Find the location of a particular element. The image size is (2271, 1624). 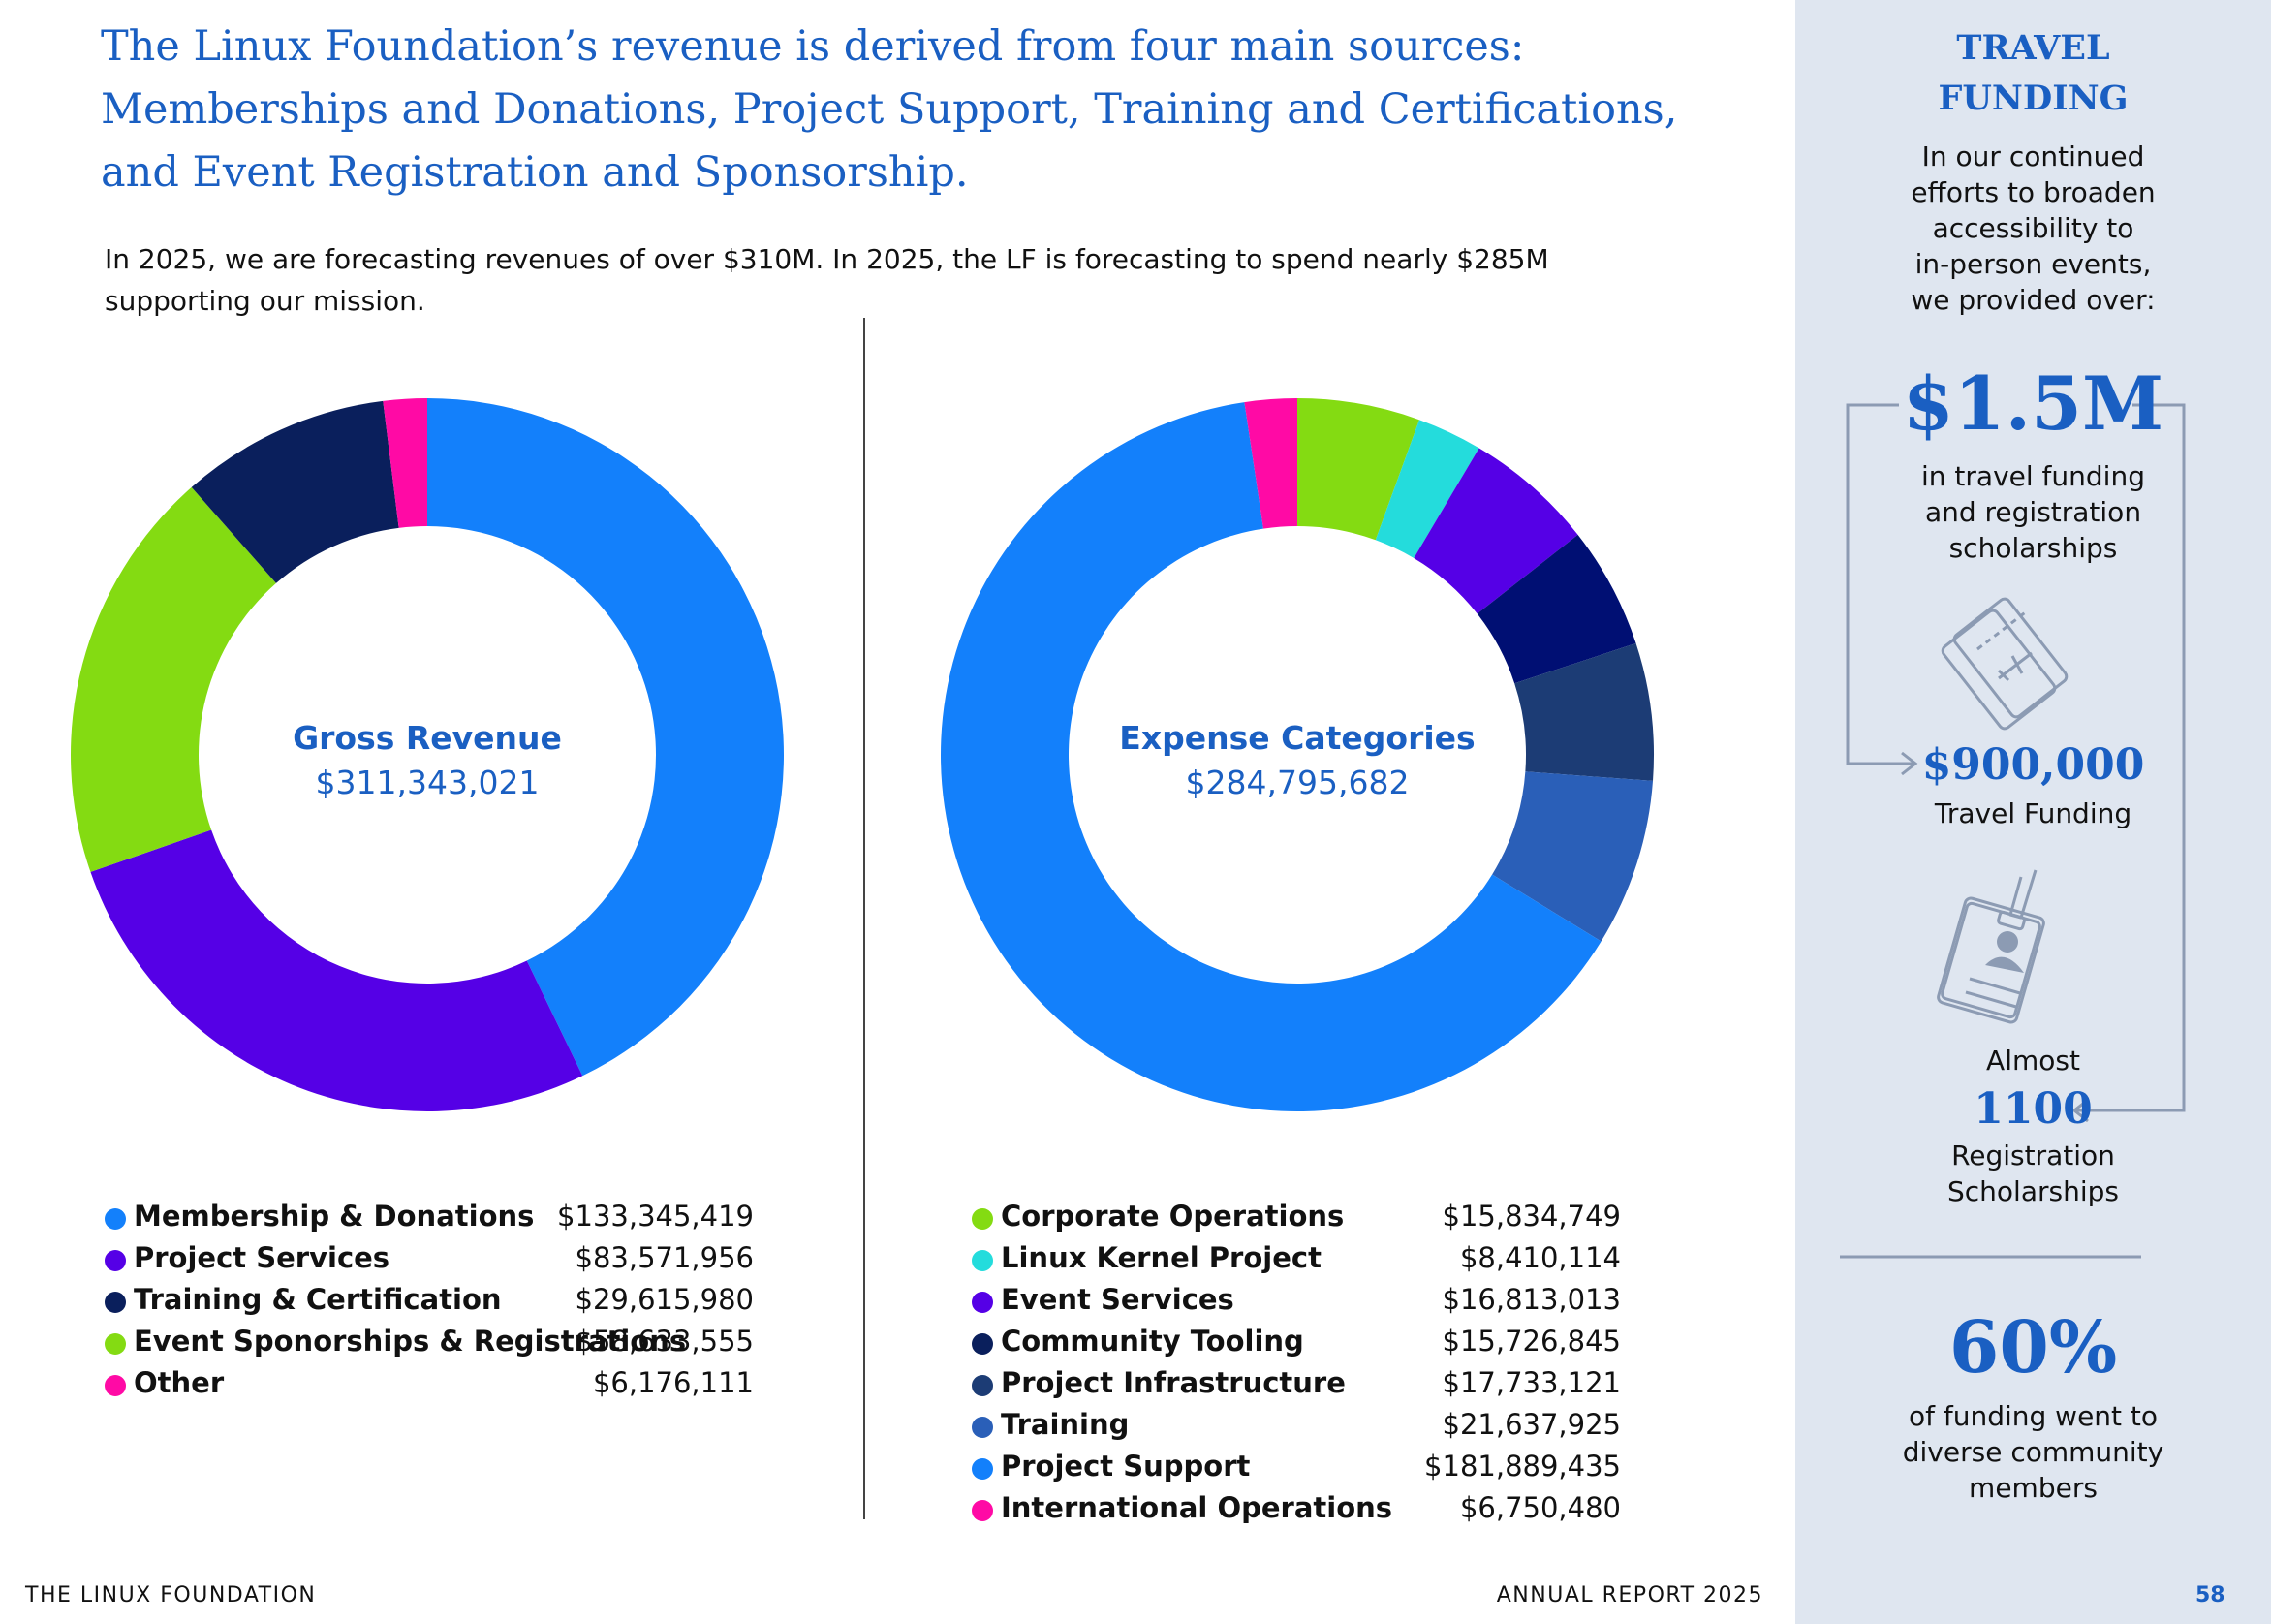

plane-ticket-icon is located at coordinates (2005, 664).